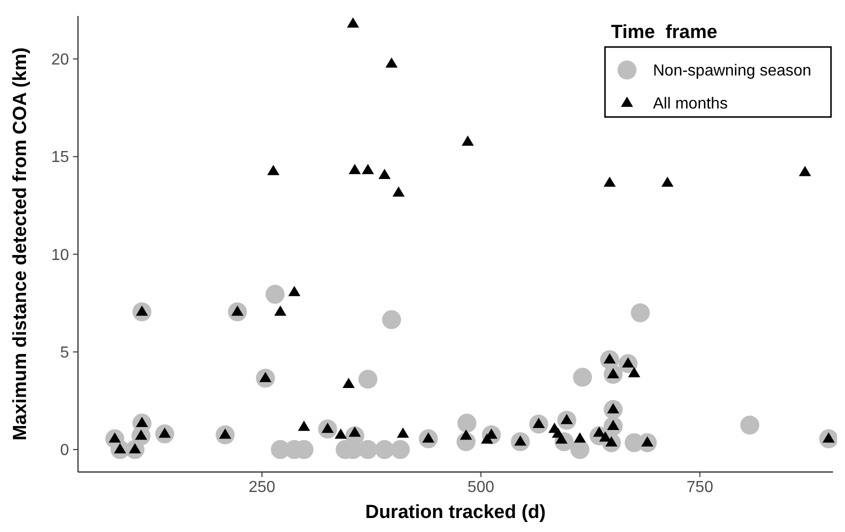 The width and height of the screenshot is (845, 532). What do you see at coordinates (60, 60) in the screenshot?
I see `y-tick-label: 20` at bounding box center [60, 60].